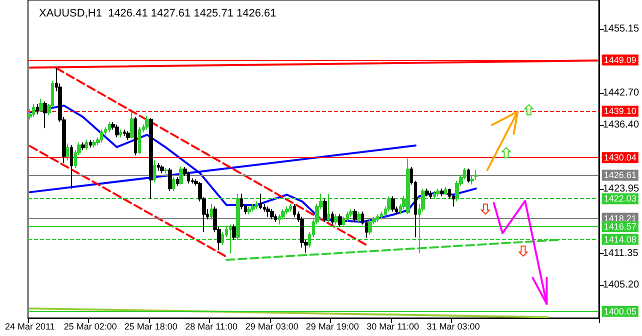 This screenshot has width=642, height=336. What do you see at coordinates (620, 60) in the screenshot?
I see `ref-line-label: 1449.09` at bounding box center [620, 60].